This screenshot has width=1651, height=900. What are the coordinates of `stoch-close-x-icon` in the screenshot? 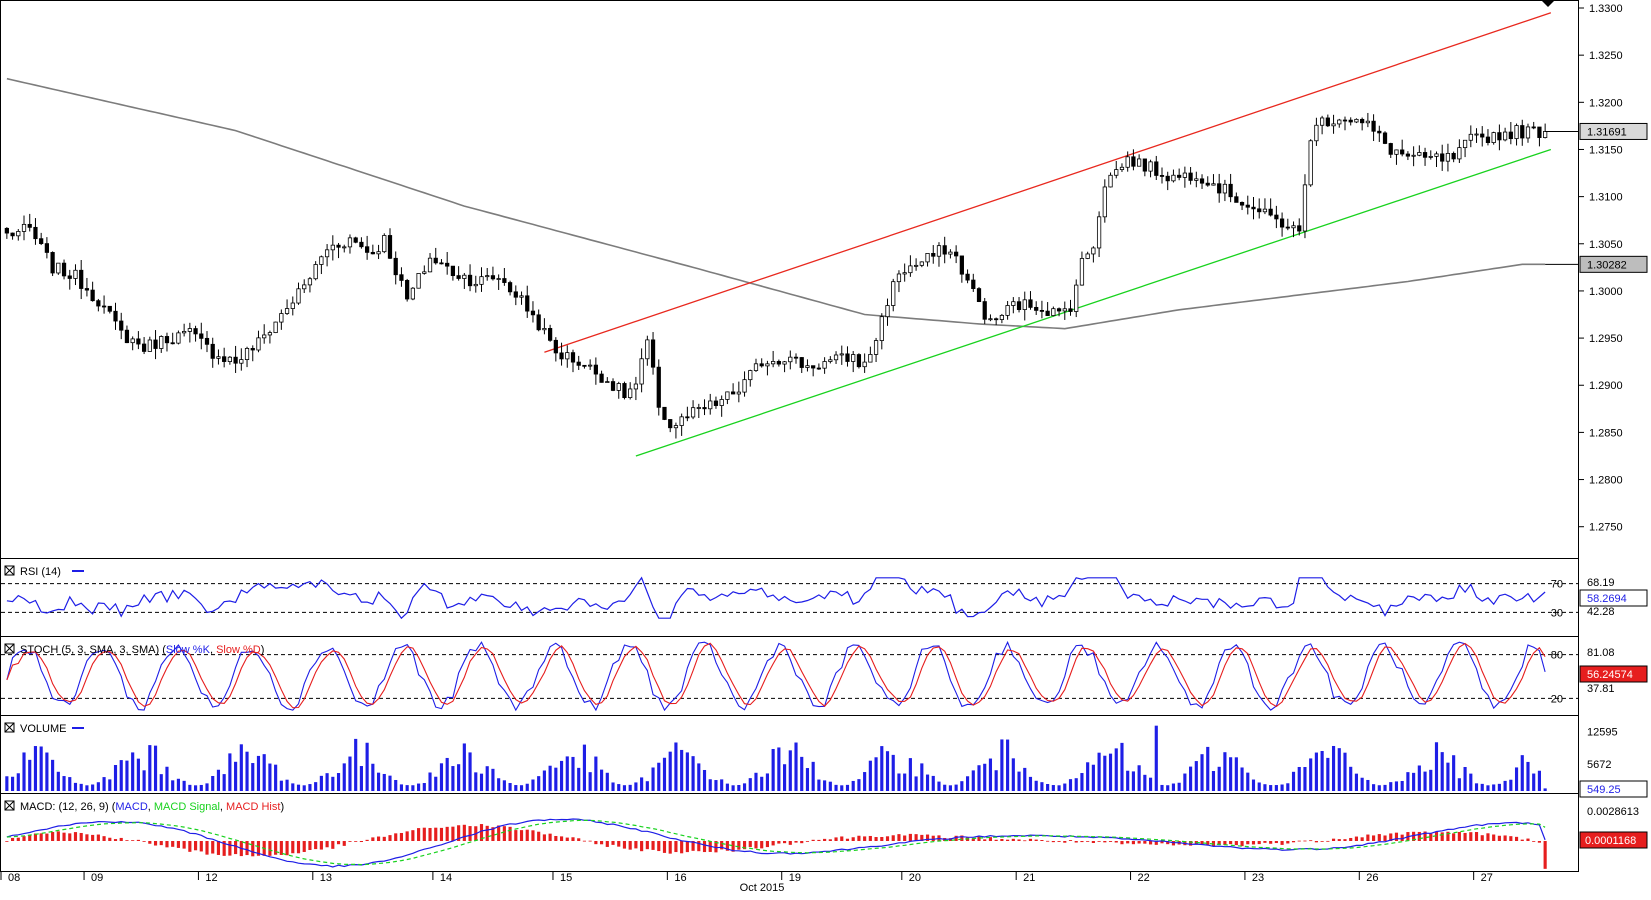 It's located at (9, 648).